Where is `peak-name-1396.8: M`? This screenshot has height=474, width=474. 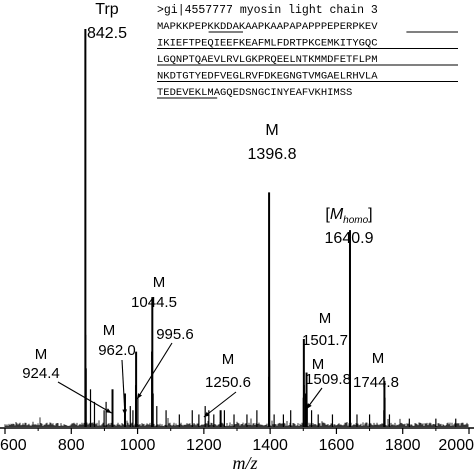 peak-name-1396.8: M is located at coordinates (271, 130).